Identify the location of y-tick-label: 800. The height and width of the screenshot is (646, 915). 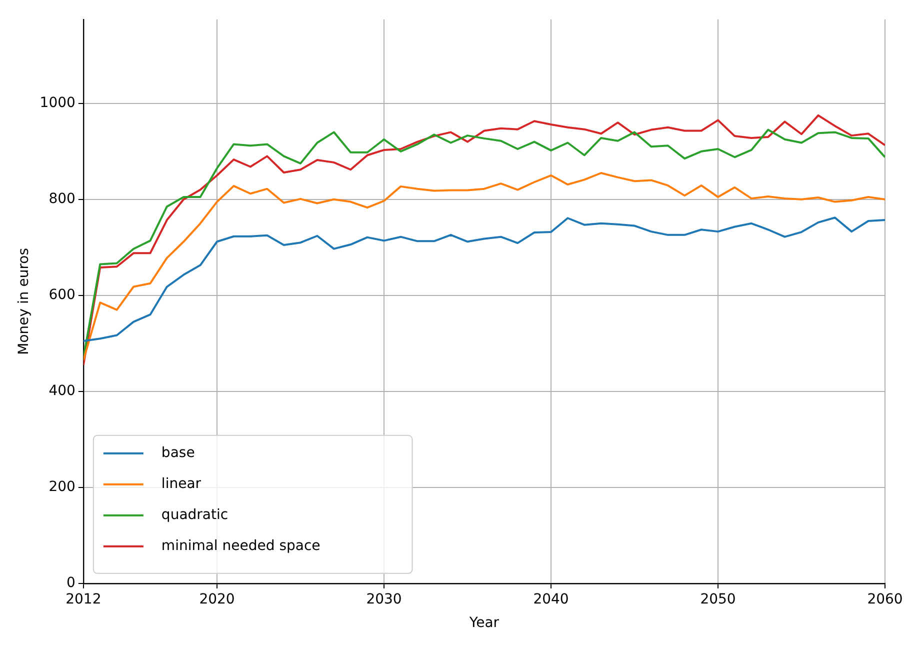
(62, 199).